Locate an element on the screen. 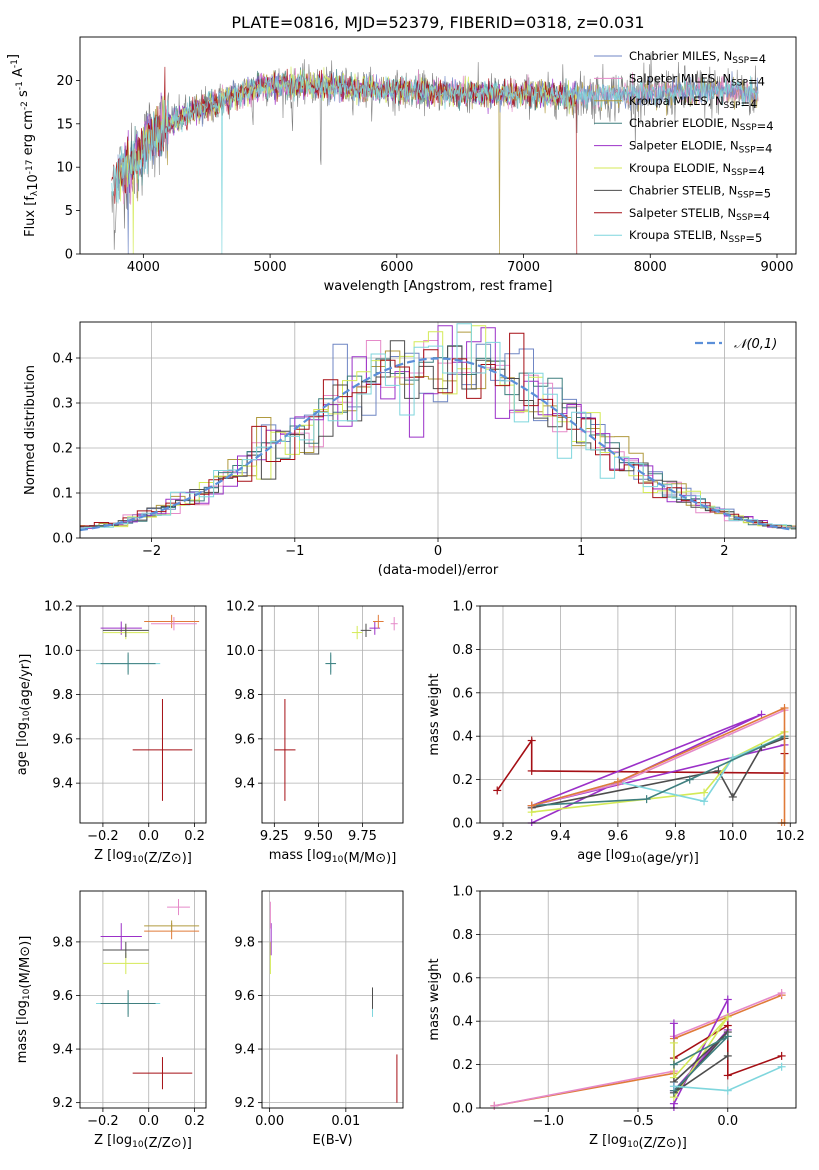  label-part: E(B-V) is located at coordinates (332, 1140).